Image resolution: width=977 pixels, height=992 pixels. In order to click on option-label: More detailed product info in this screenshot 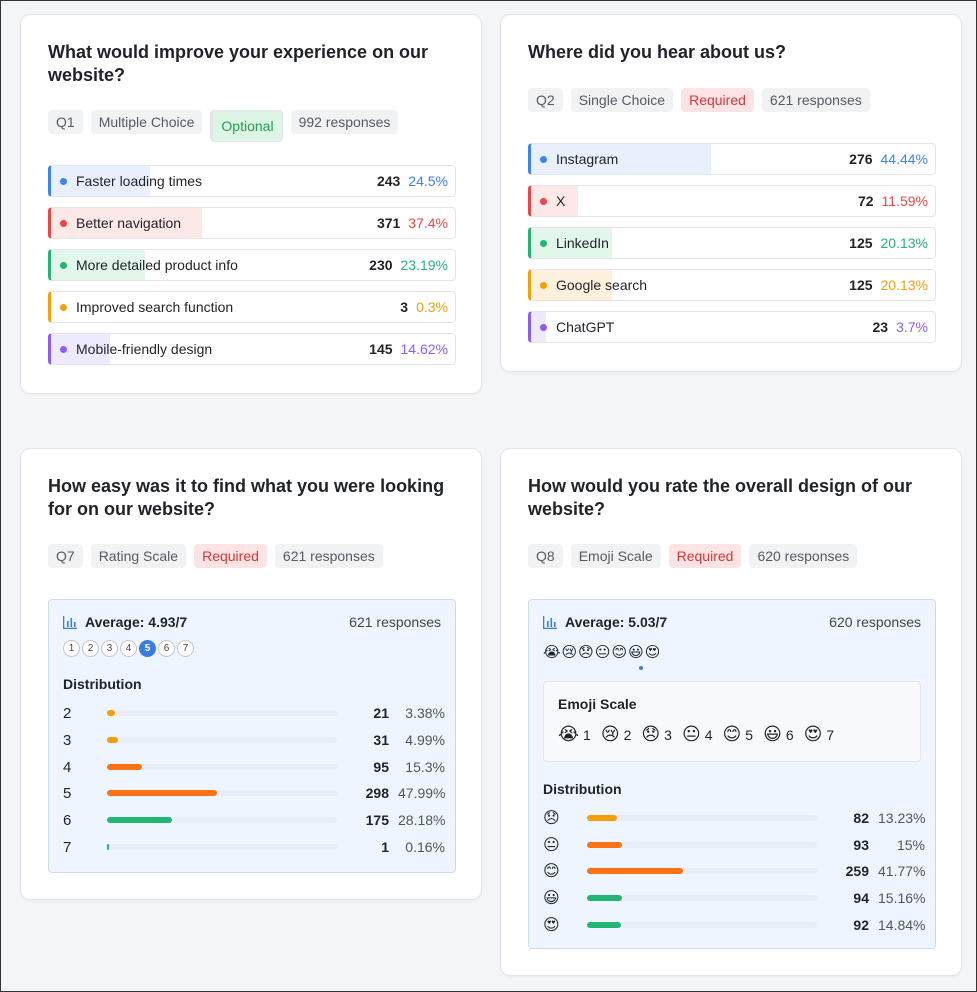, I will do `click(157, 265)`.